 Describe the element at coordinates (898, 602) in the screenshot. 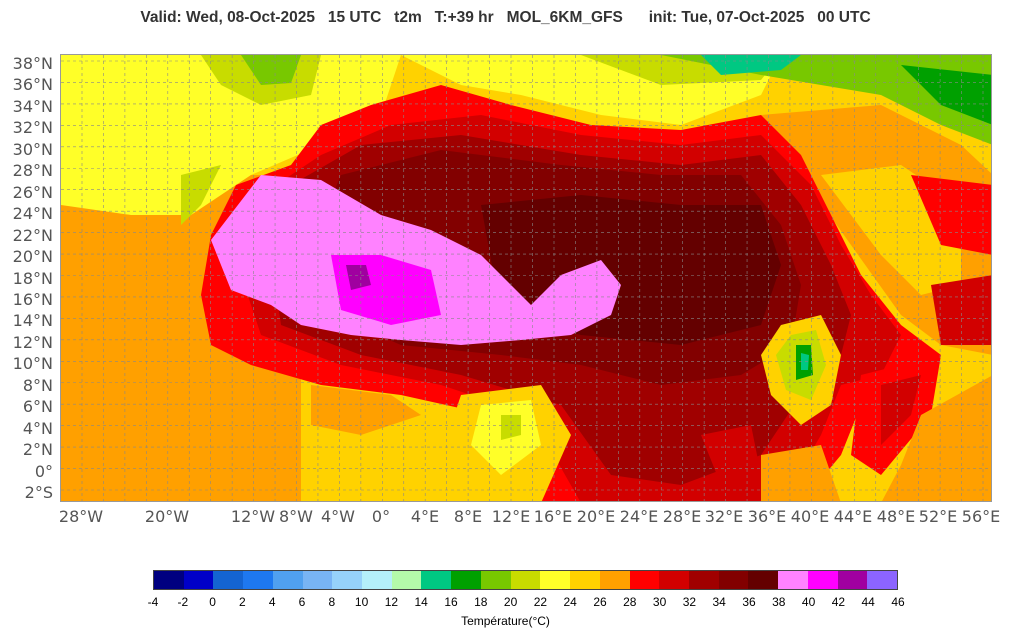

I see `colorbar-tick-label: 46` at that location.